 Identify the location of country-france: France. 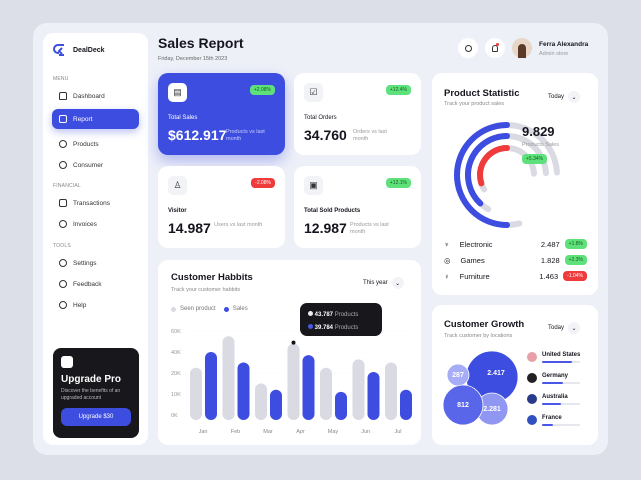
(553, 420).